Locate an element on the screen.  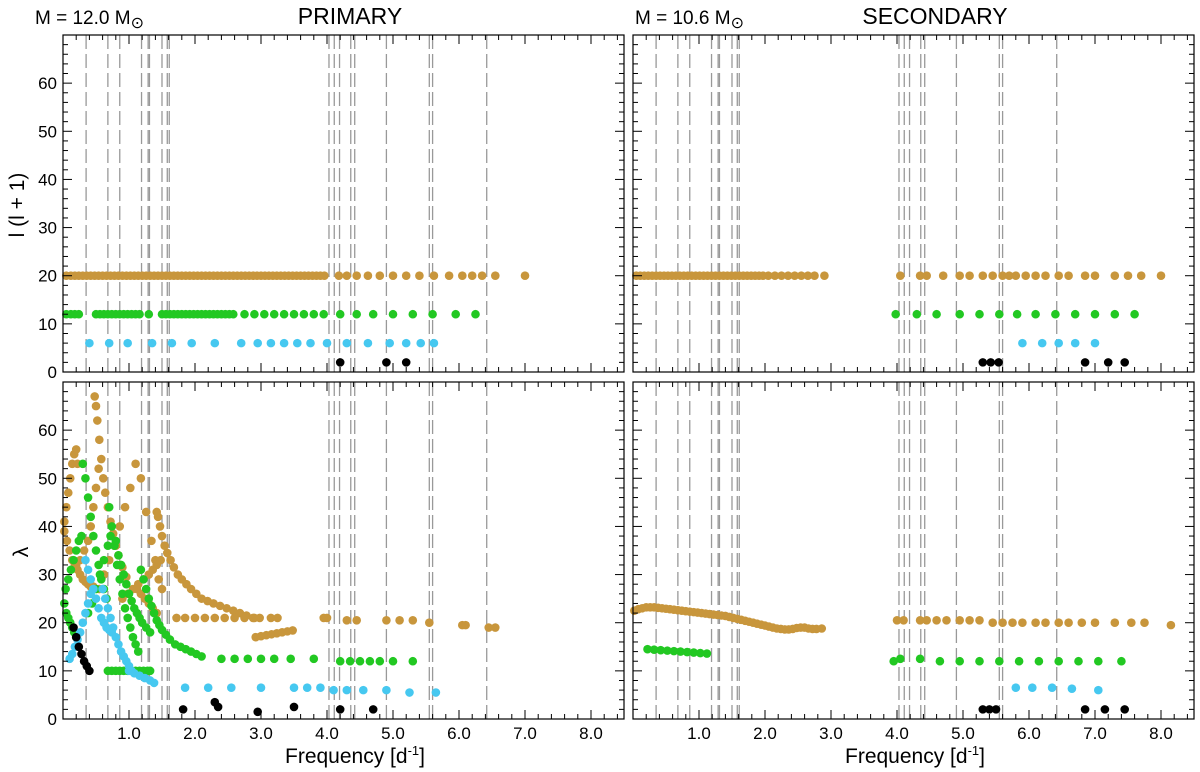
y-tick-label: 30 is located at coordinates (47, 228).